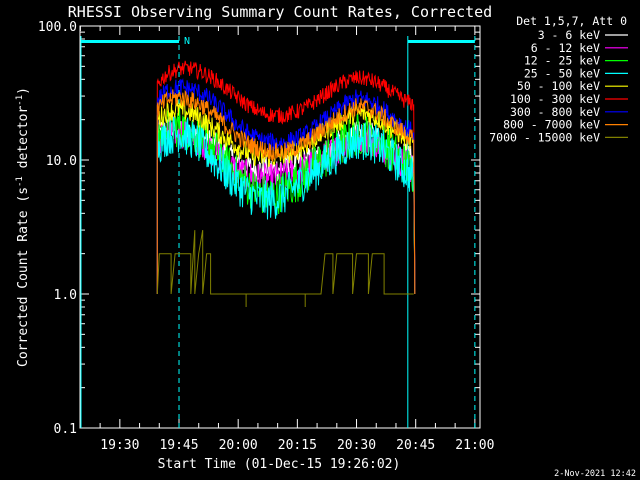 This screenshot has height=480, width=640. What do you see at coordinates (23, 141) in the screenshot?
I see `y-axis-label-mid: detector` at bounding box center [23, 141].